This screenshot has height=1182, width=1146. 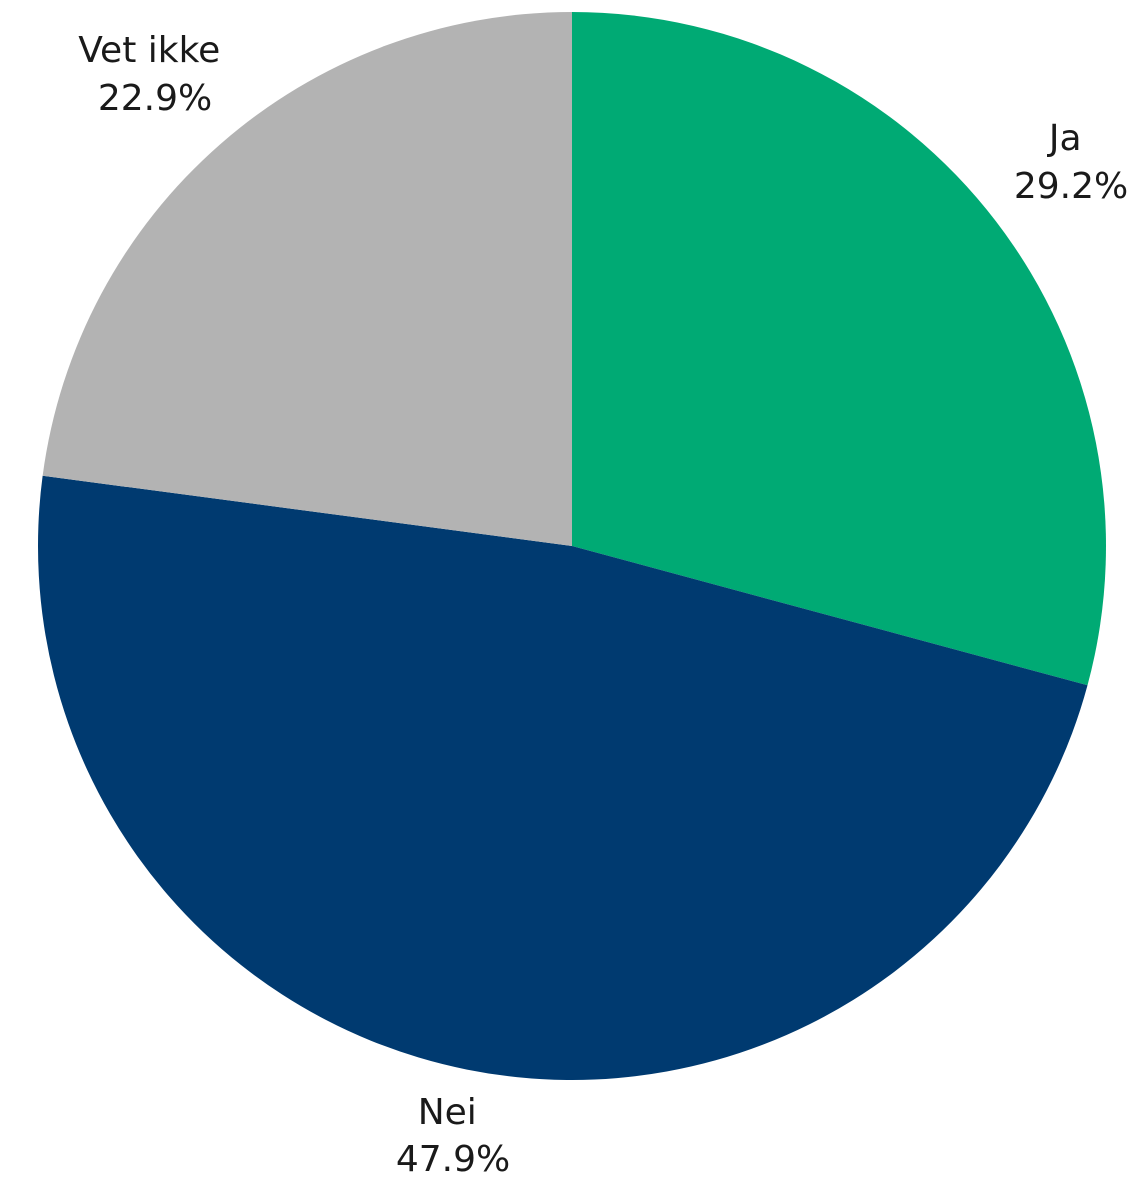 What do you see at coordinates (155, 98) in the screenshot?
I see `slice-value-vet-ikke: 22.9%` at bounding box center [155, 98].